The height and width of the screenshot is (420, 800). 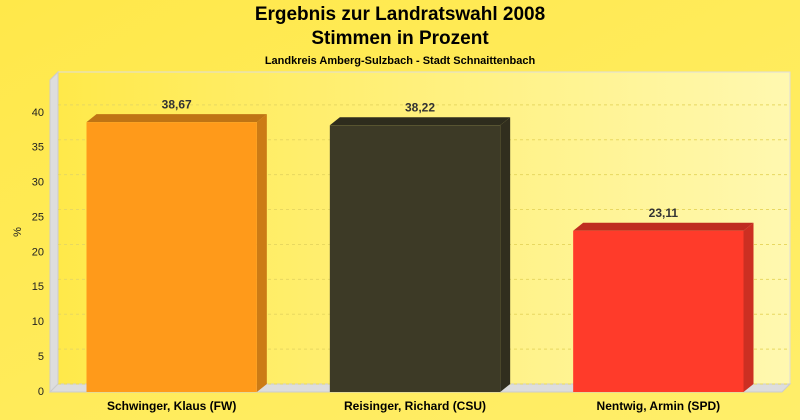 What do you see at coordinates (41, 392) in the screenshot?
I see `y-tick-label: 0` at bounding box center [41, 392].